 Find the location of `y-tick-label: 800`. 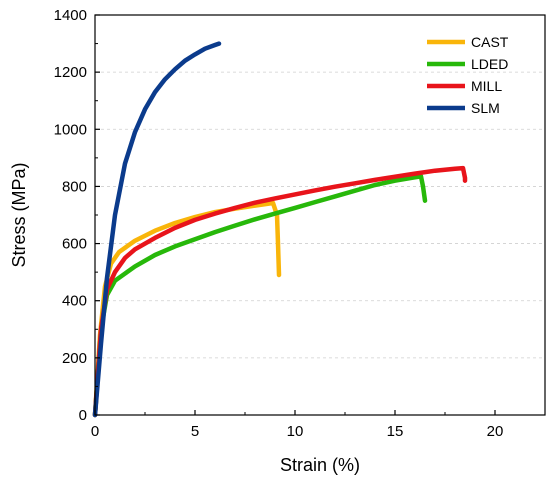

y-tick-label: 800 is located at coordinates (74, 186).